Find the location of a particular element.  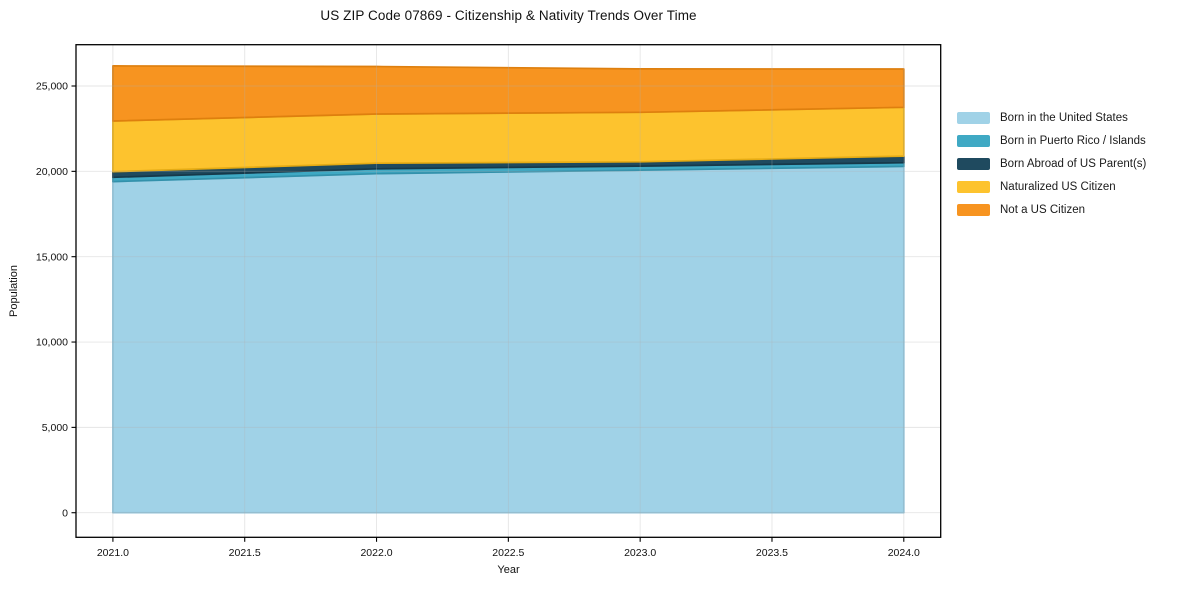

y-tick-label: 25,000 is located at coordinates (52, 87).